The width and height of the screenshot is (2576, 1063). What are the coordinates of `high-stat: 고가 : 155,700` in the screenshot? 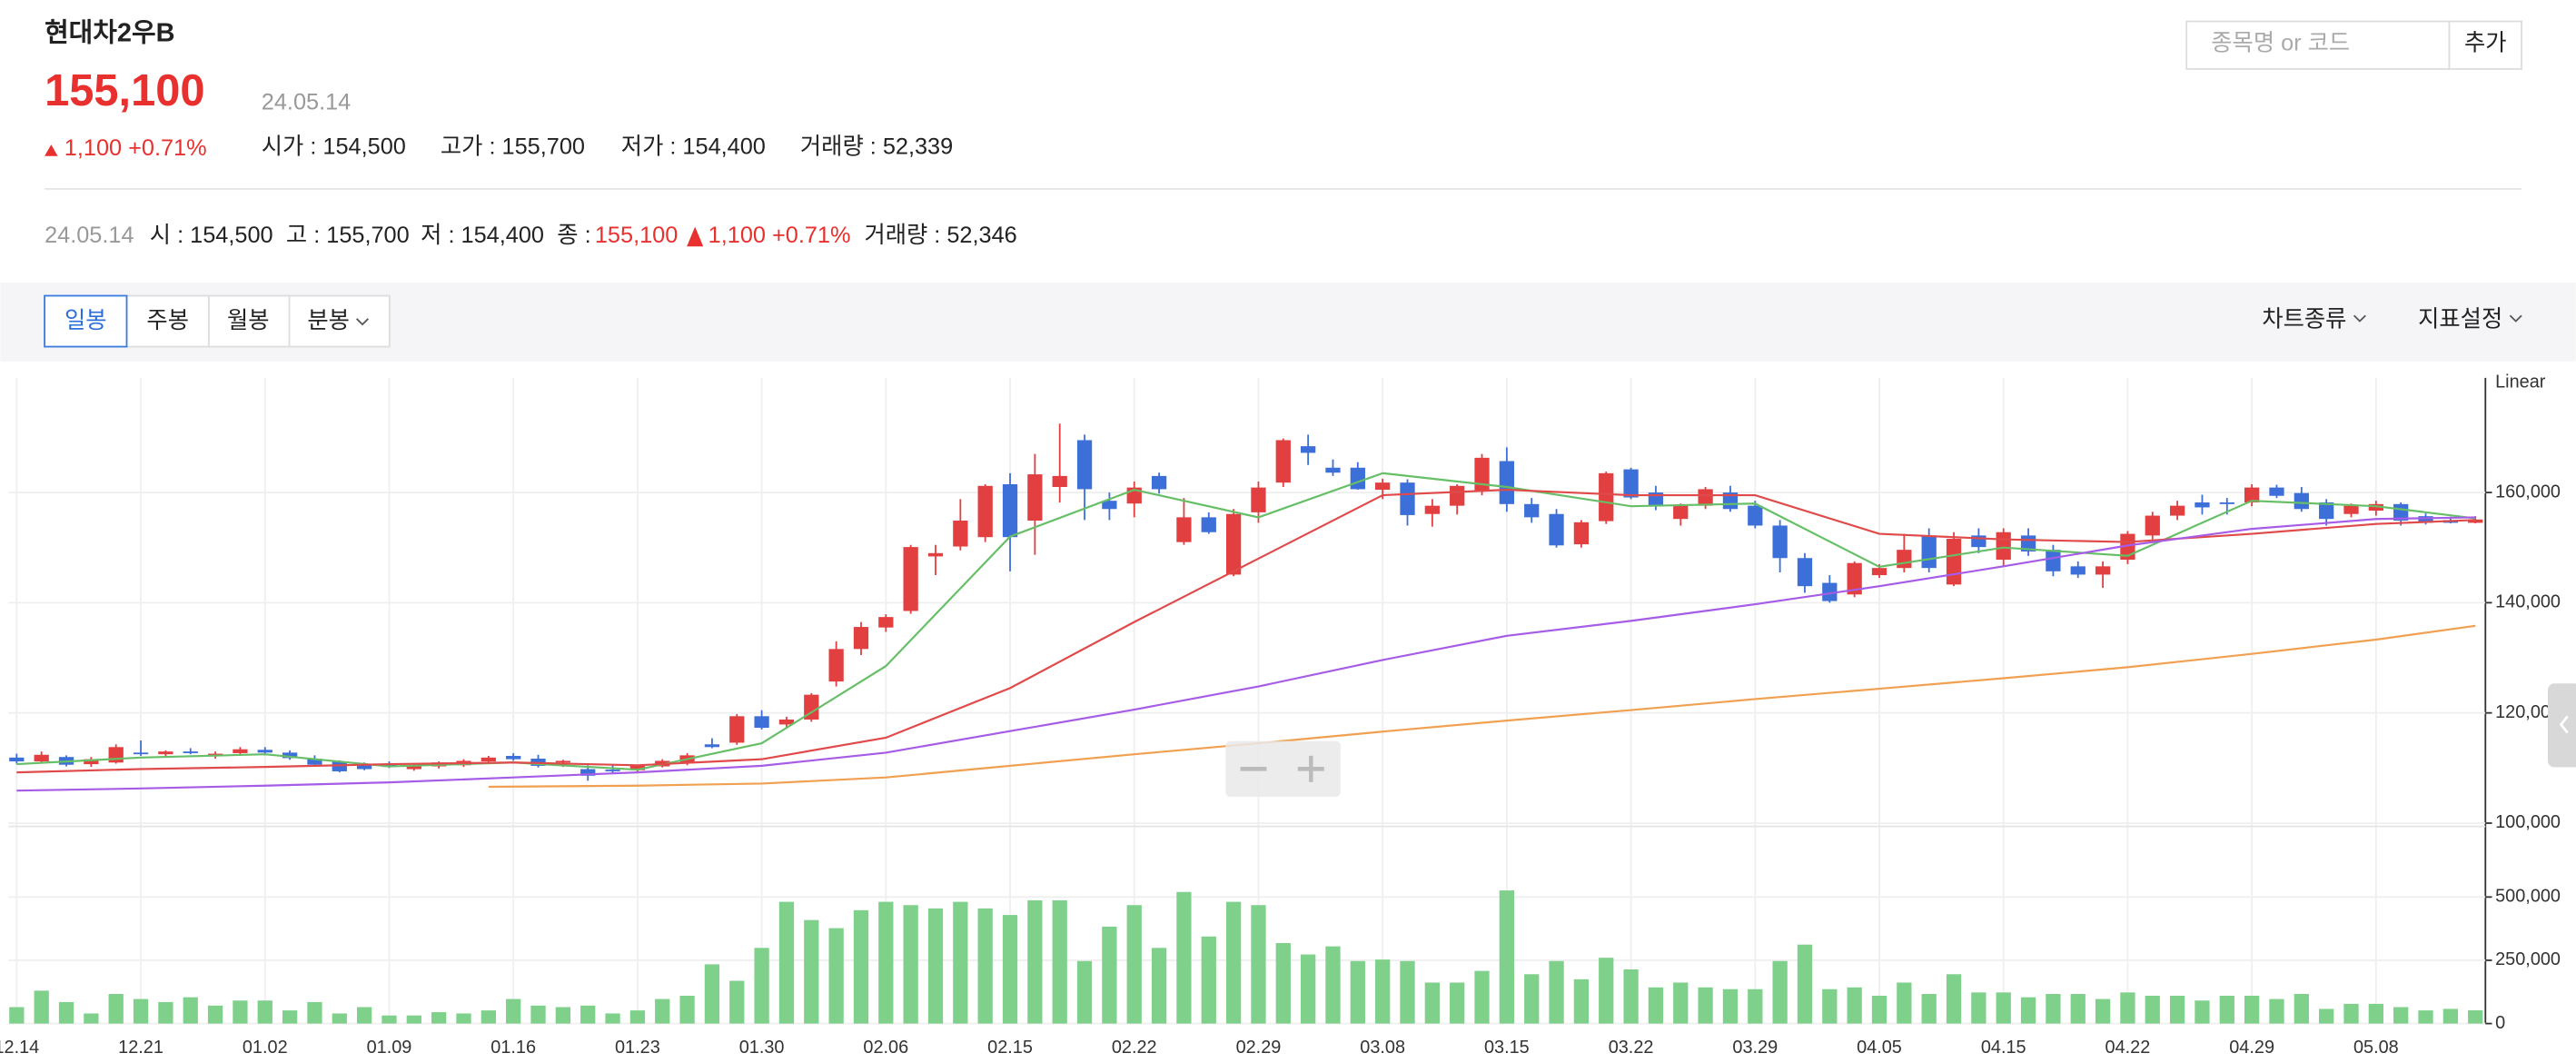 It's located at (513, 146).